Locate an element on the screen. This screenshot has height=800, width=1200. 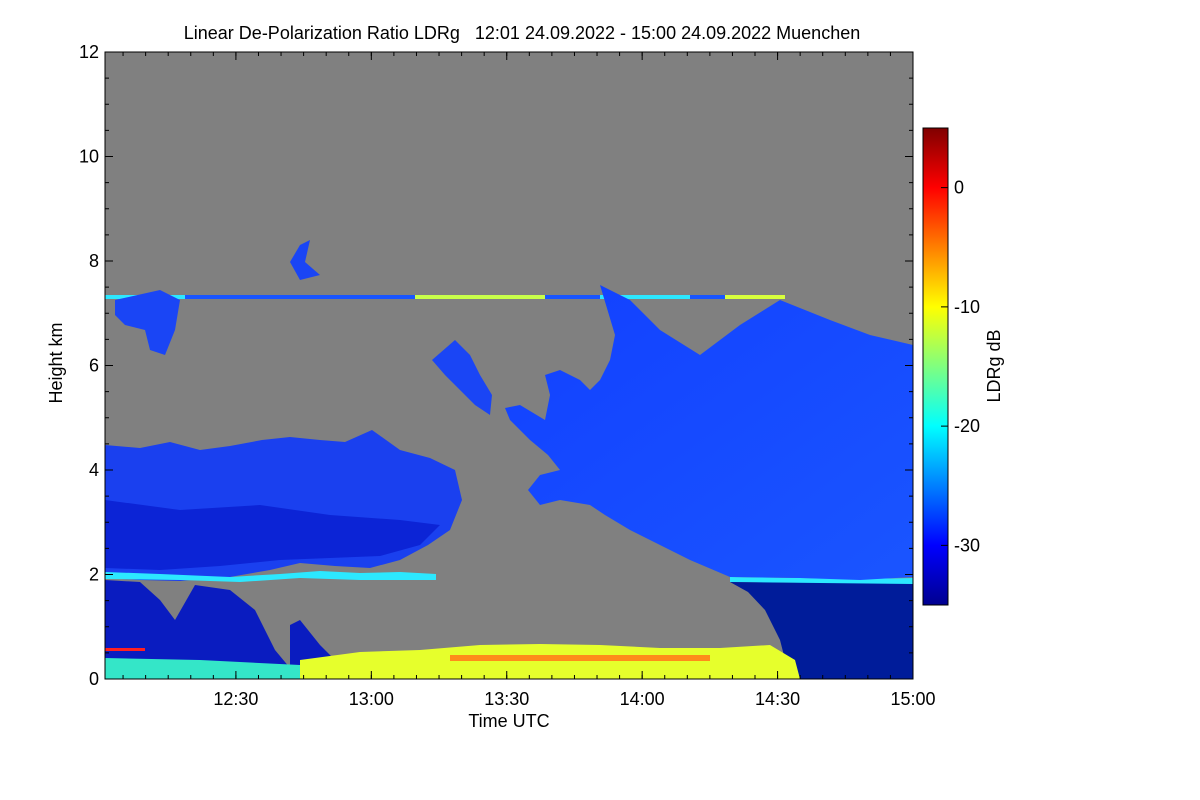
surface-noise-red is located at coordinates (125, 649).